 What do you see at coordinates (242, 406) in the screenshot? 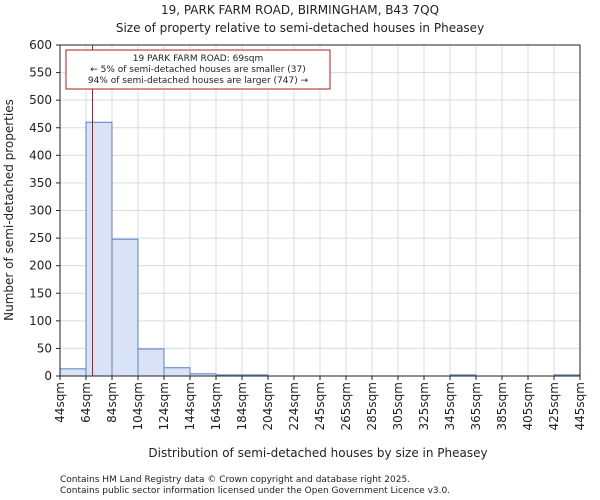
I see `x-tick-label: 184sqm` at bounding box center [242, 406].